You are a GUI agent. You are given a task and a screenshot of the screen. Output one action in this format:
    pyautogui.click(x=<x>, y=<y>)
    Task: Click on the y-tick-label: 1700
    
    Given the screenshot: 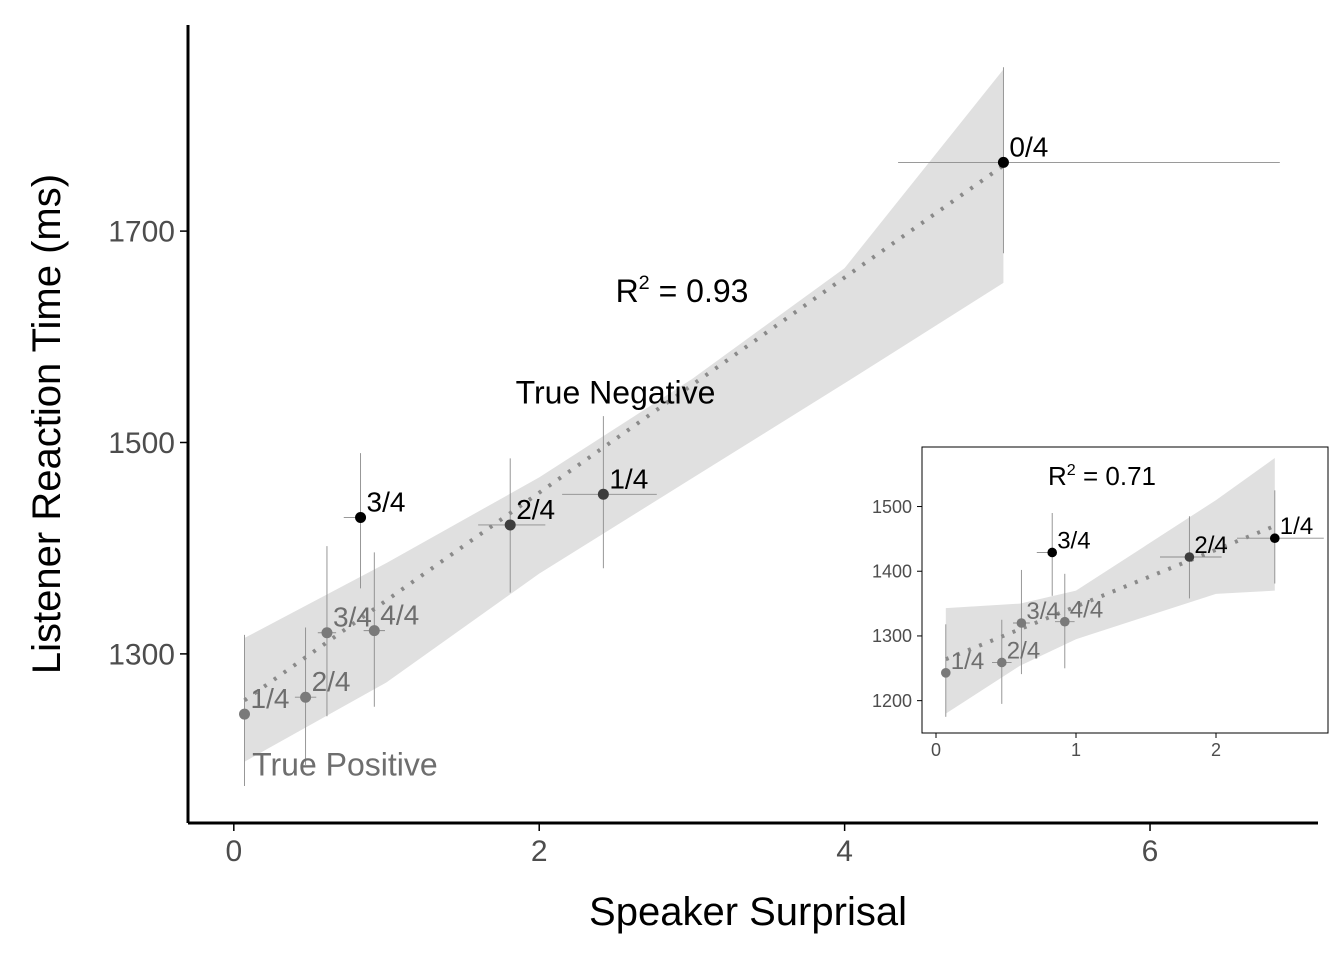 What is the action you would take?
    pyautogui.click(x=141, y=232)
    